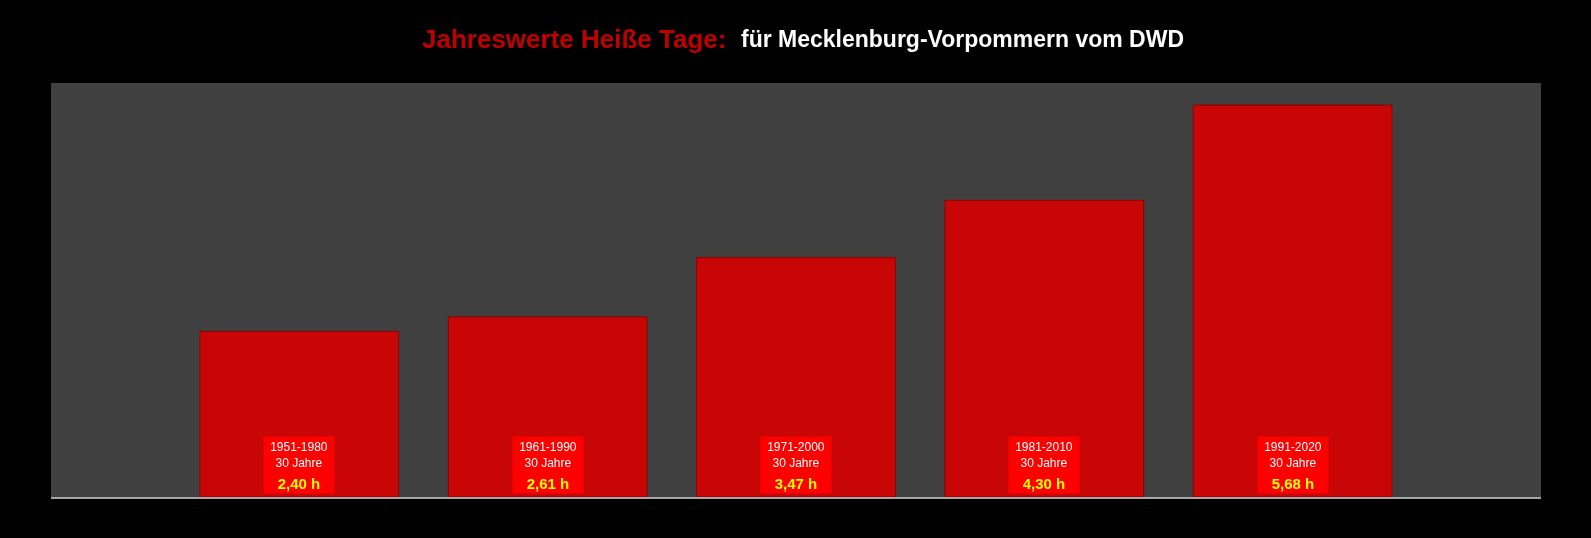 The image size is (1591, 538). What do you see at coordinates (1044, 455) in the screenshot?
I see `x-tick-label: 1981-2010 30 Jahre` at bounding box center [1044, 455].